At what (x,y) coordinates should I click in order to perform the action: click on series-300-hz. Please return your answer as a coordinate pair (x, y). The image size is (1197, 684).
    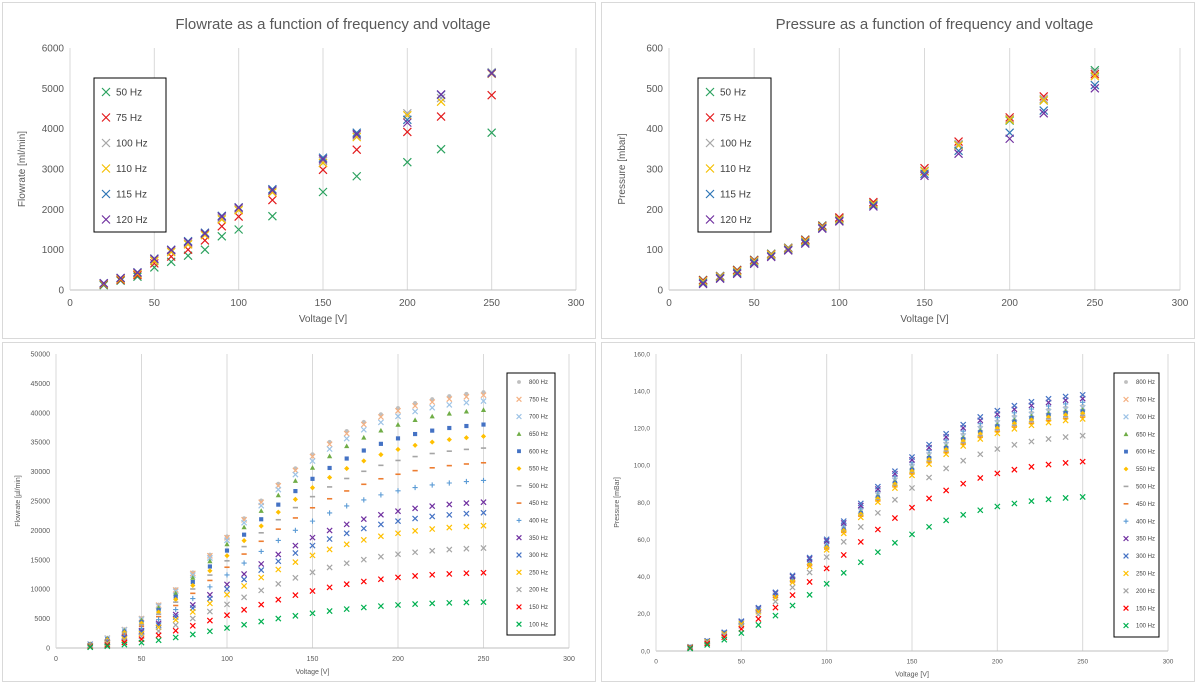
    Looking at the image, I should click on (886, 520).